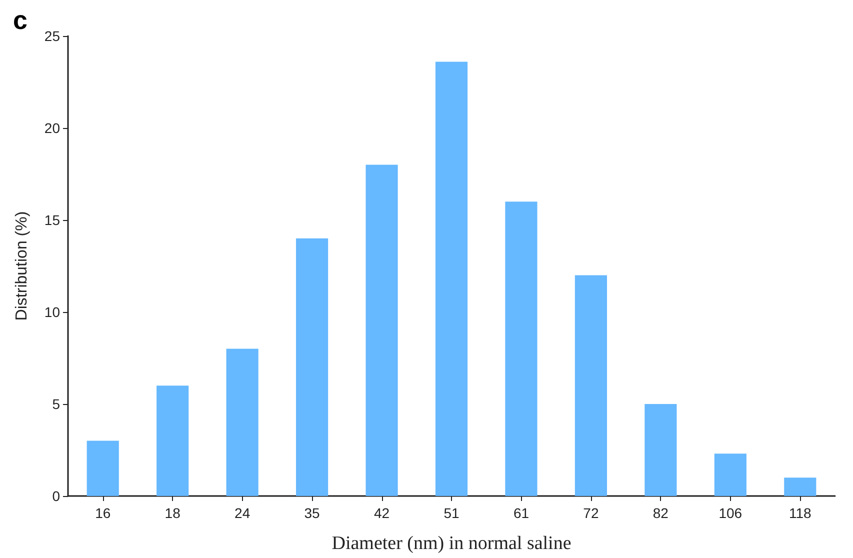 Image resolution: width=853 pixels, height=558 pixels. Describe the element at coordinates (56, 404) in the screenshot. I see `y-tick-label: 5` at that location.